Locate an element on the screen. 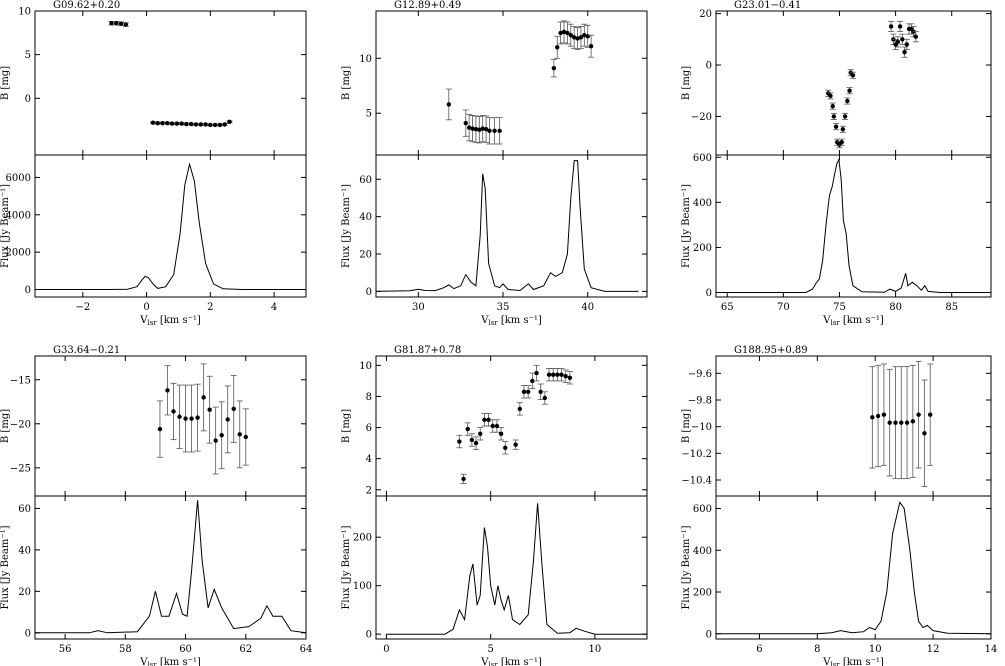  y-tick-label: −9.6 is located at coordinates (700, 374).